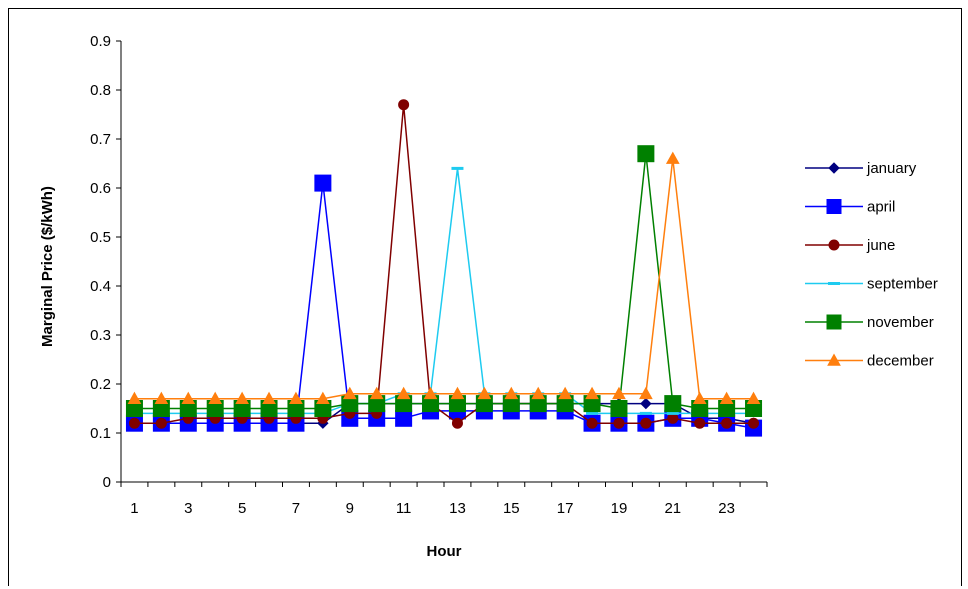 The image size is (968, 589). I want to click on y-tick-label: 0.5, so click(100, 237).